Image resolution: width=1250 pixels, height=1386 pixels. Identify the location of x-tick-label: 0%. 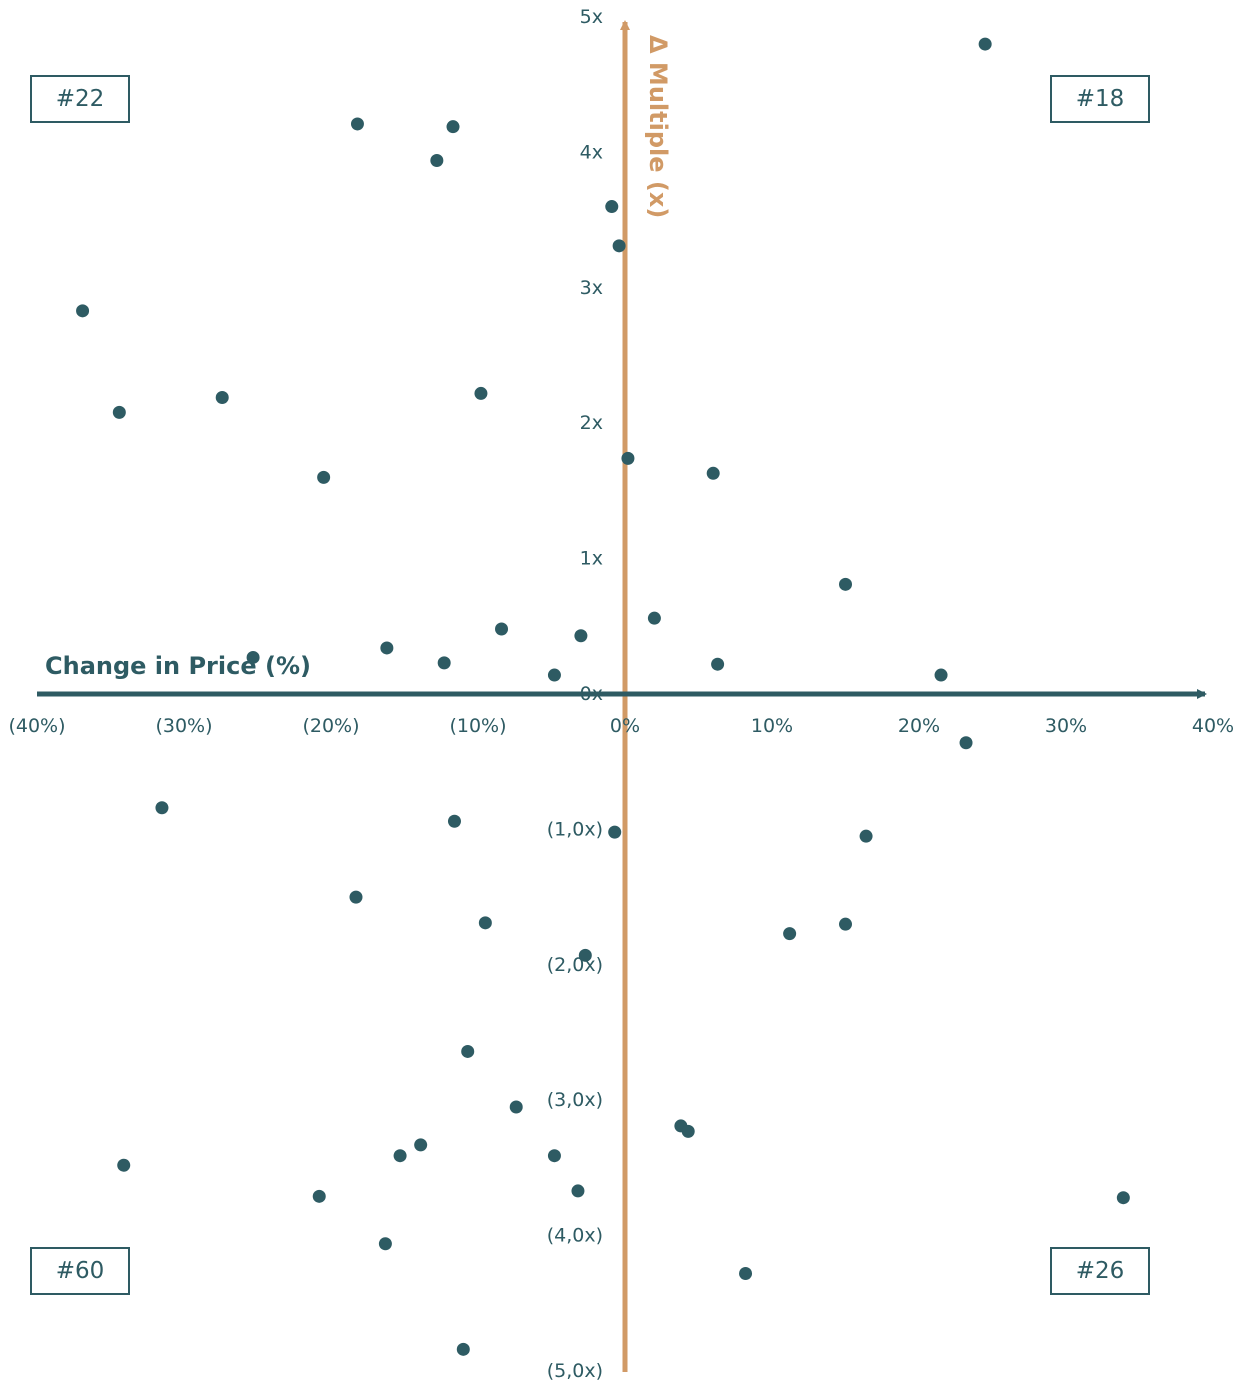
(625, 726).